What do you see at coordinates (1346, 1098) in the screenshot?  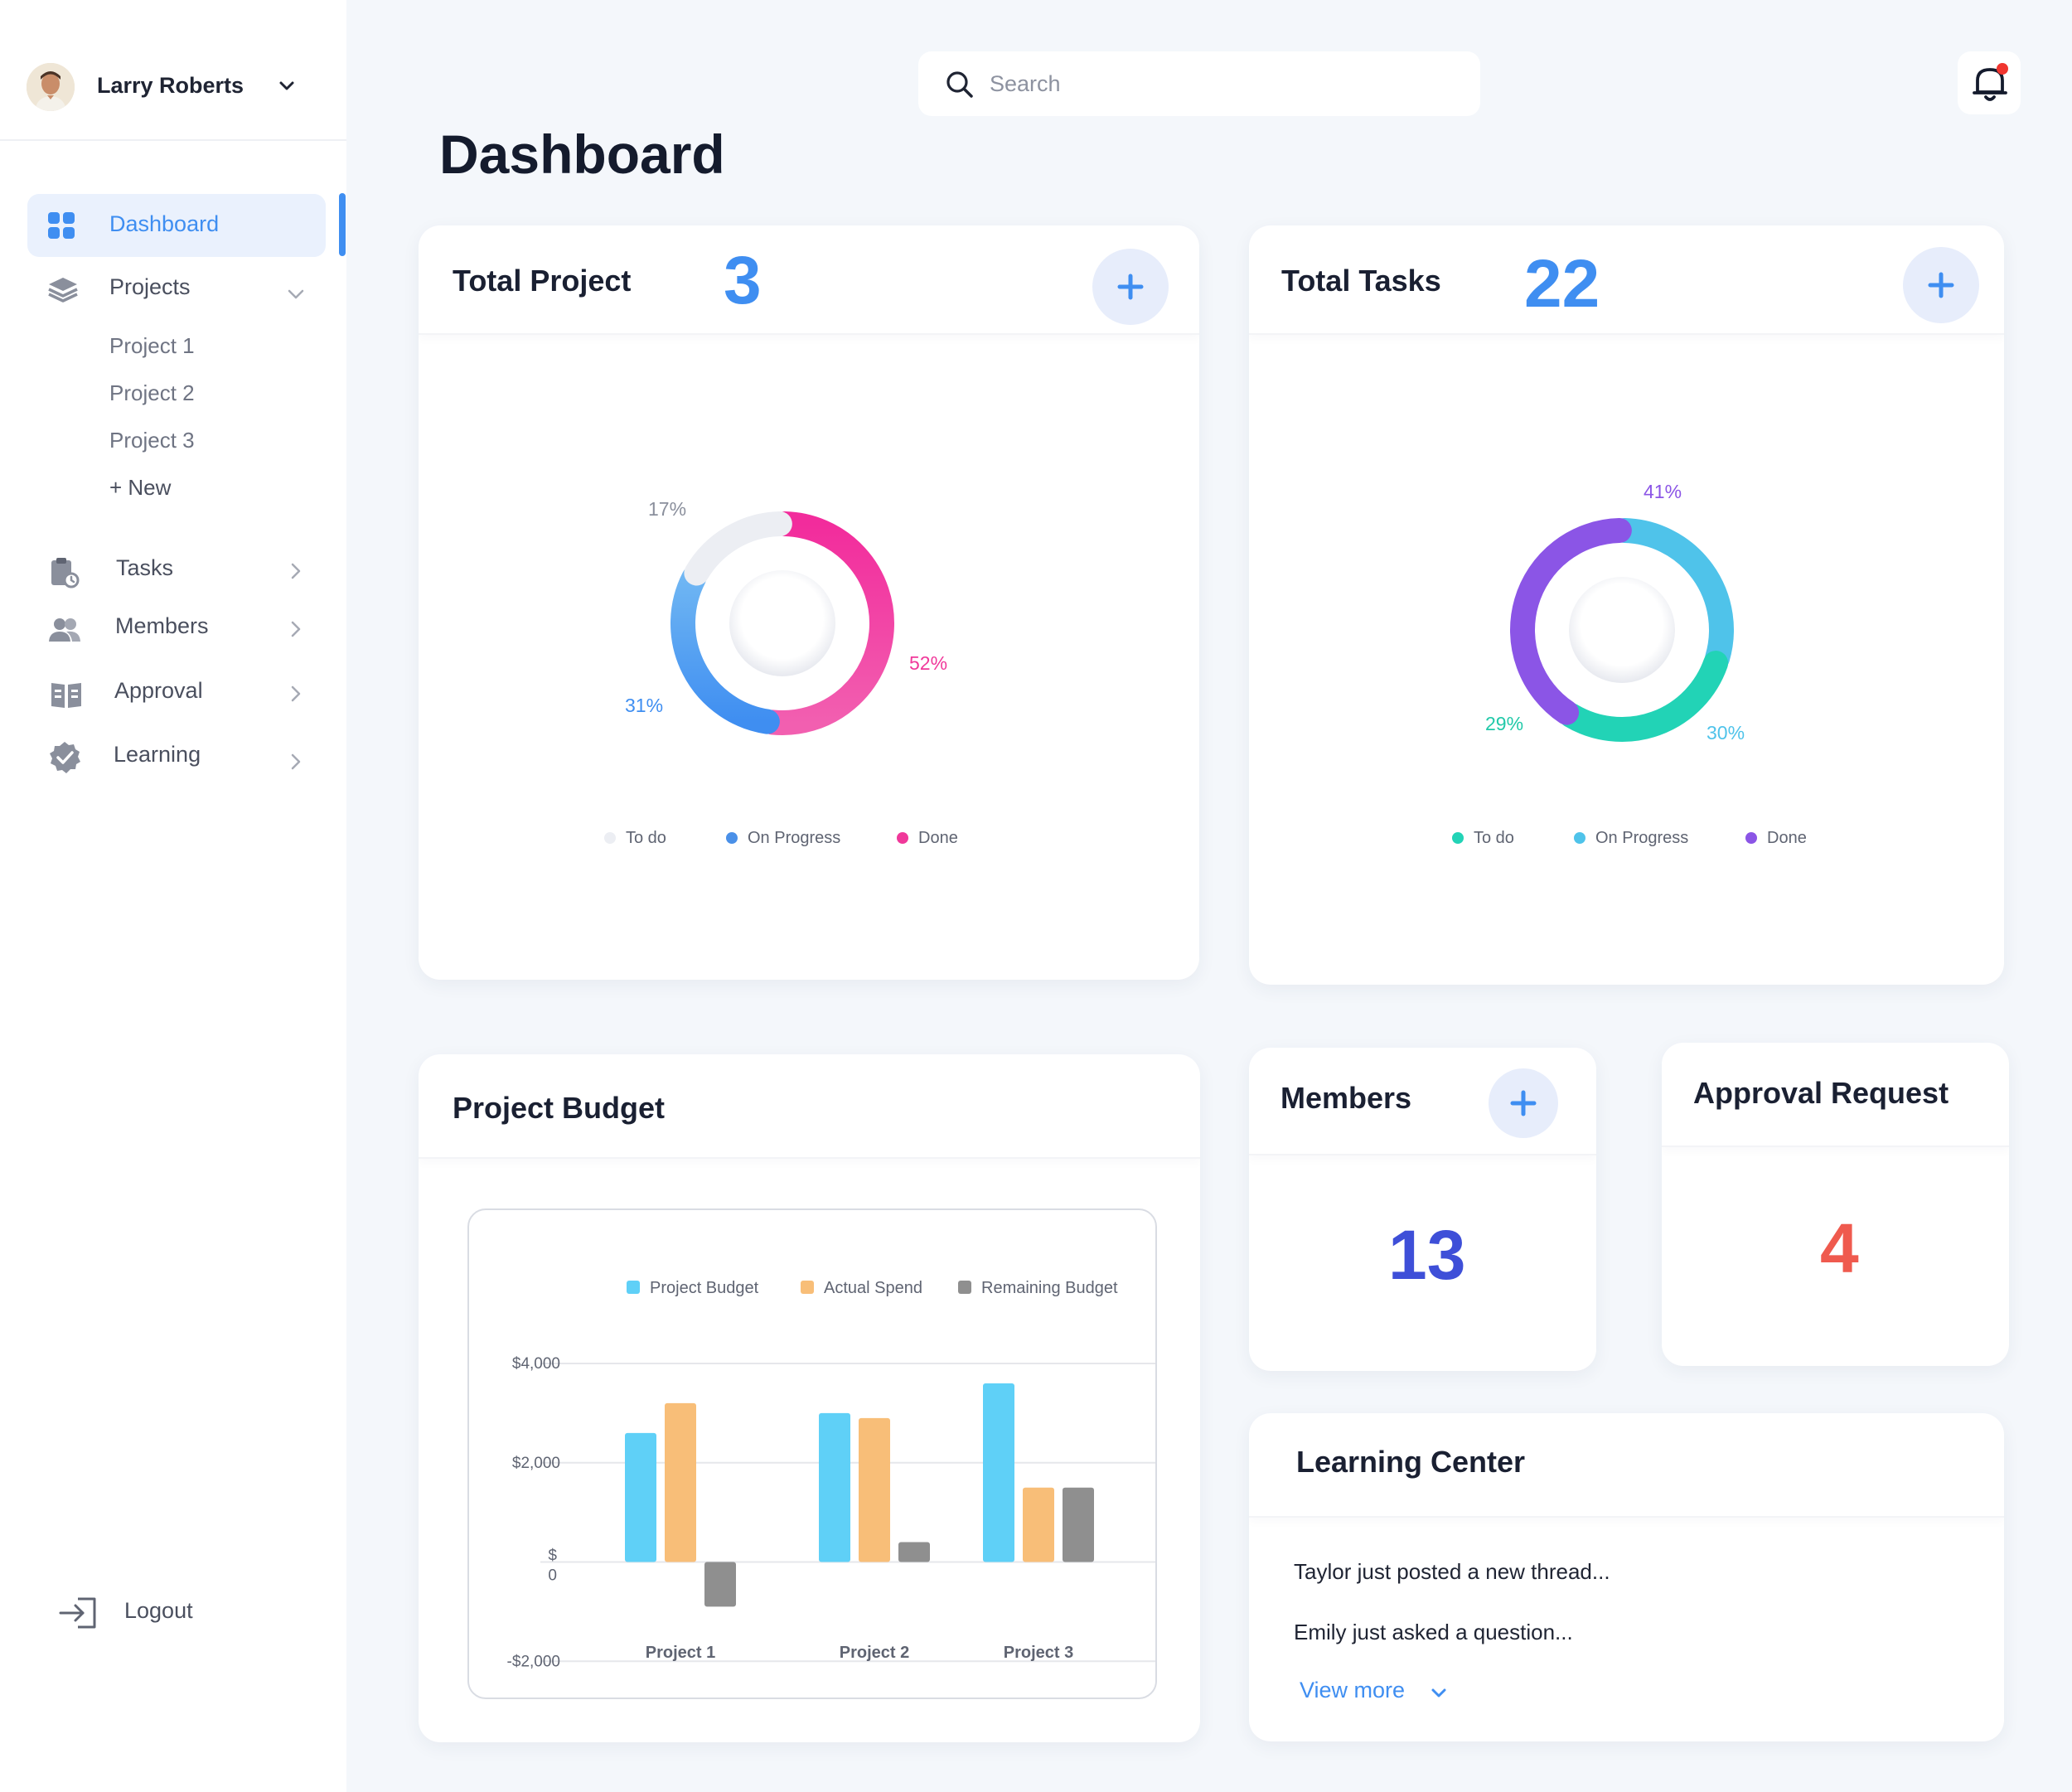 I see `card-title: Members` at bounding box center [1346, 1098].